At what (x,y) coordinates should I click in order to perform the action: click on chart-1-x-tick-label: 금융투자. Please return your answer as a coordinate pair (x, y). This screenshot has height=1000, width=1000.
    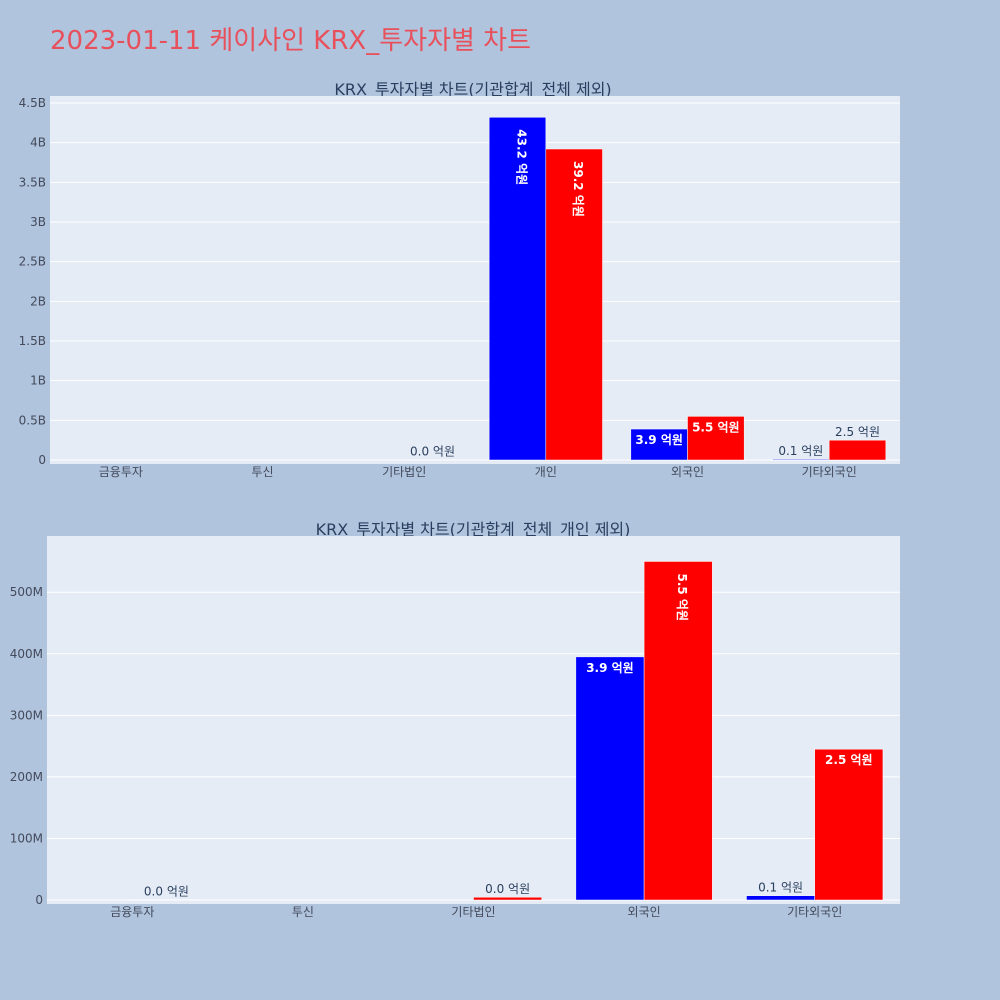
    Looking at the image, I should click on (121, 472).